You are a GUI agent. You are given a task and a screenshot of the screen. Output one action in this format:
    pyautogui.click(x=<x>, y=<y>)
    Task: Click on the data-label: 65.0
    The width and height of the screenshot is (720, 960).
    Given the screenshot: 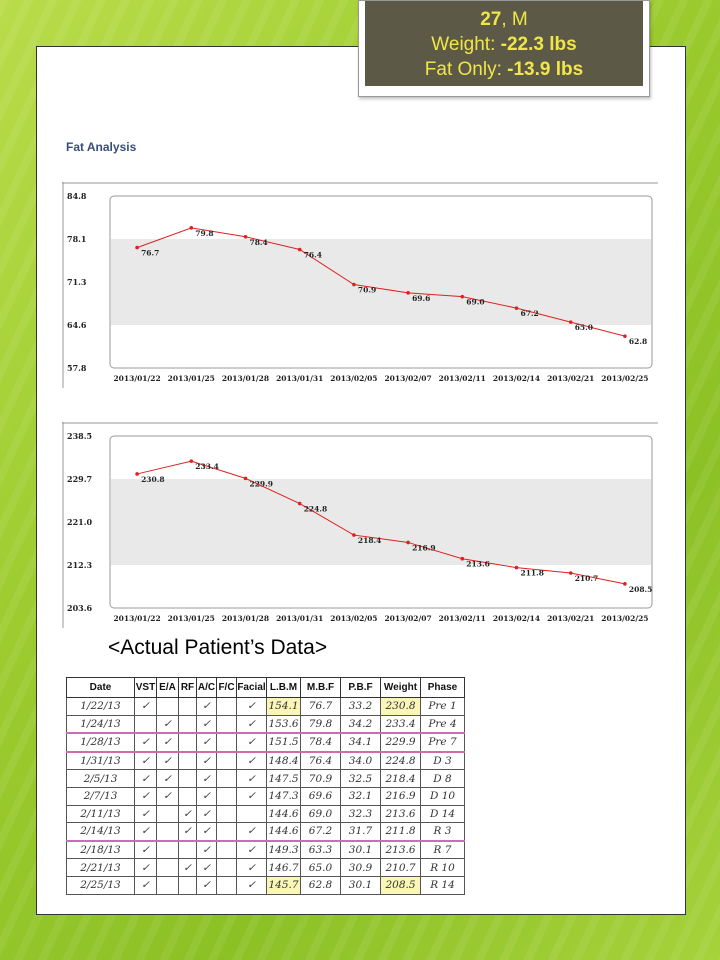 What is the action you would take?
    pyautogui.click(x=584, y=327)
    